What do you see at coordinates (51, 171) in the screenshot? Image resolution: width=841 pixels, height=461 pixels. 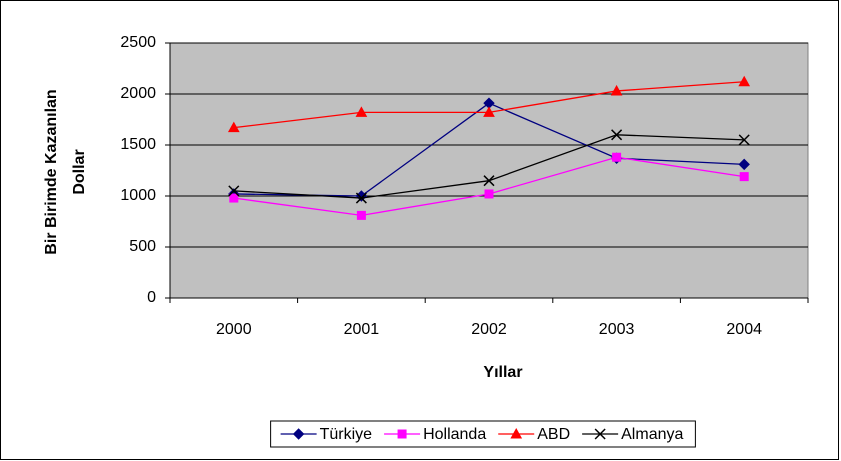 I see `y-axis-label: Bir Birimde Kazanılan` at bounding box center [51, 171].